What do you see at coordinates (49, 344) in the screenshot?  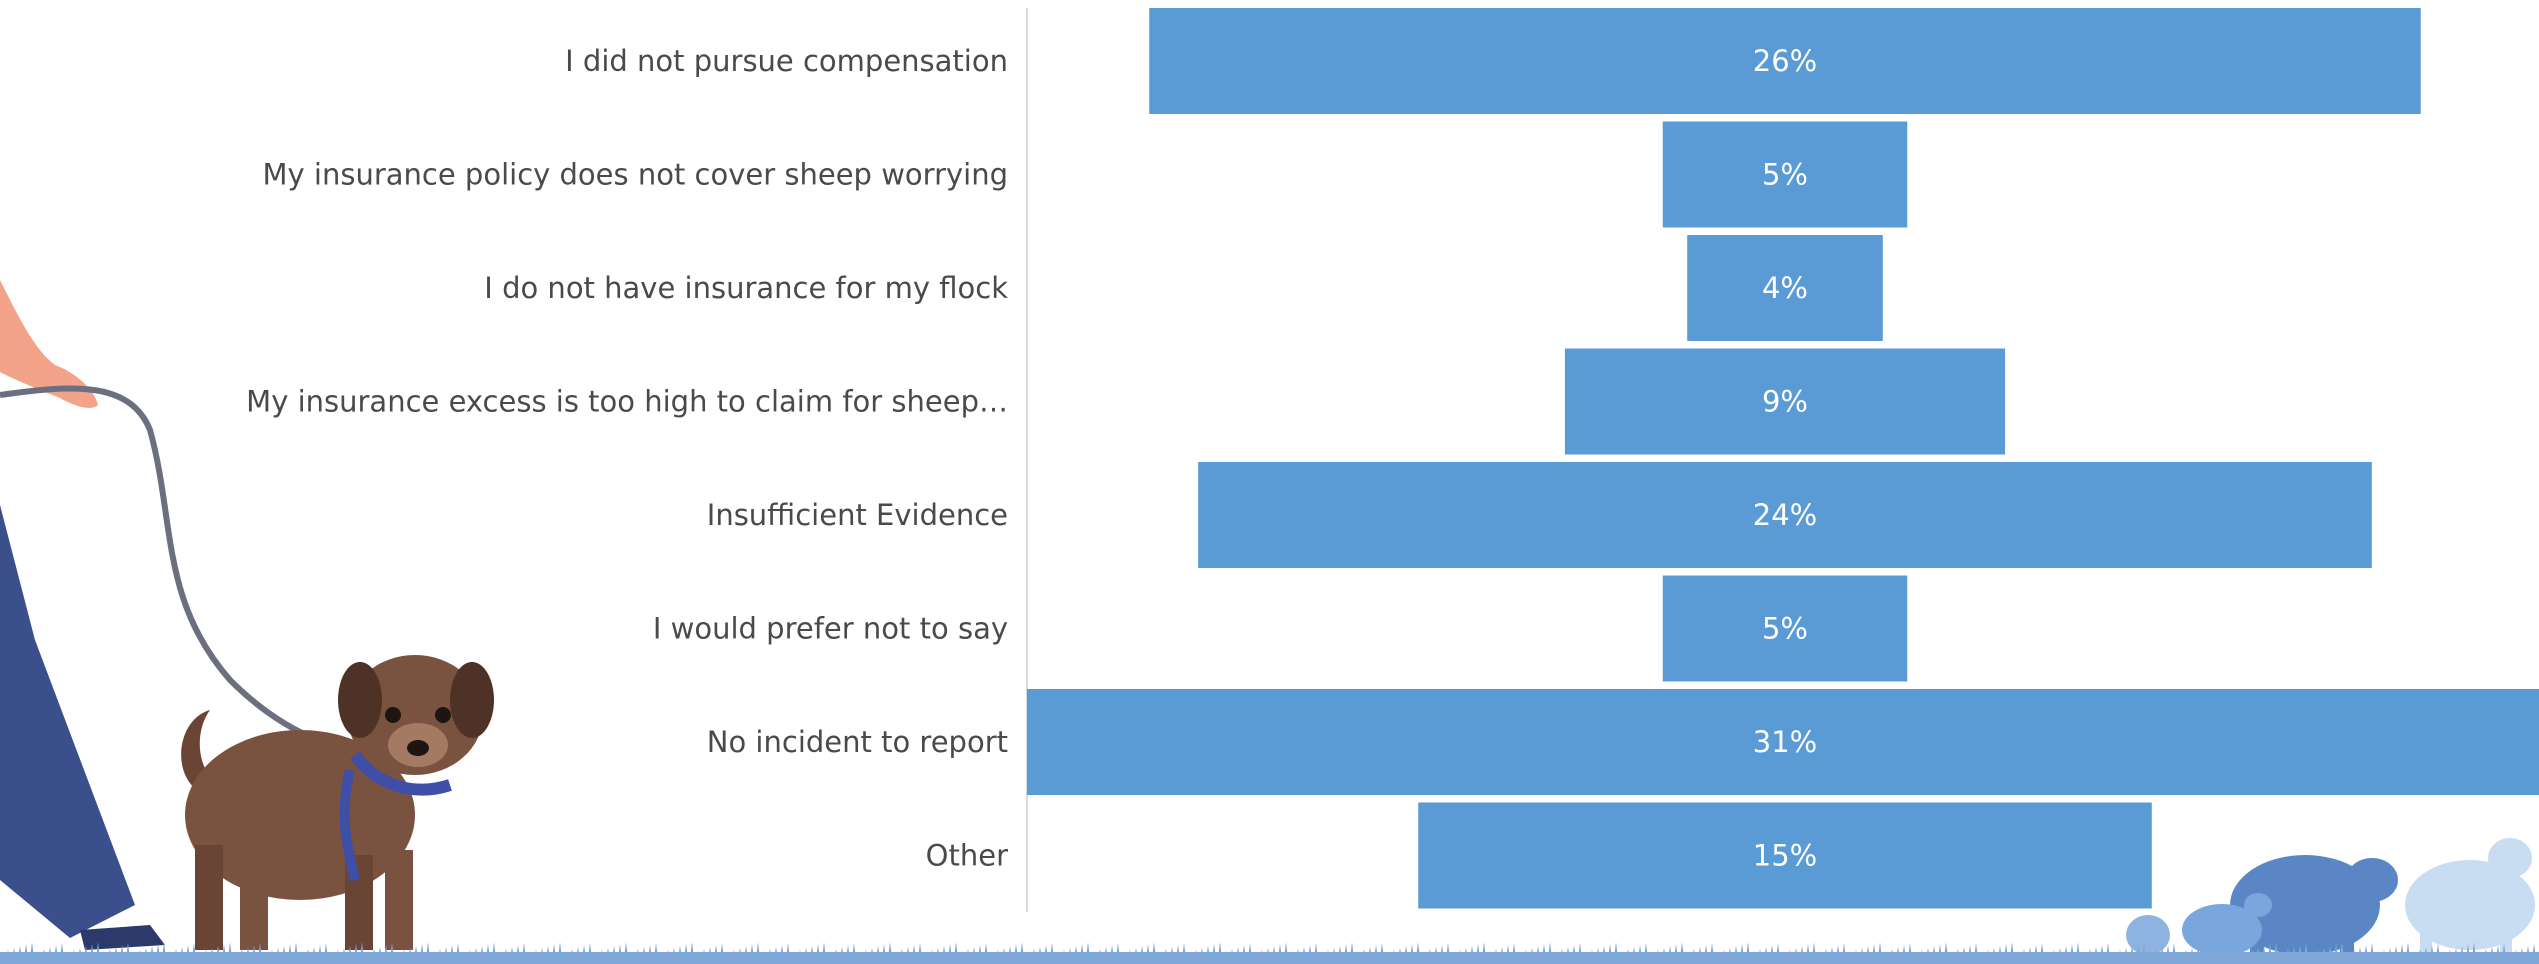 I see `hand` at bounding box center [49, 344].